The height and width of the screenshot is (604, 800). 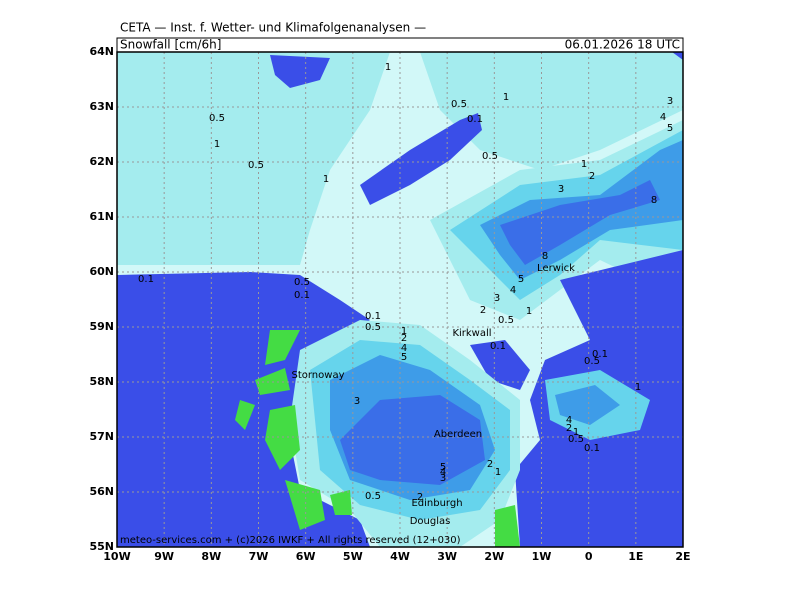 I want to click on lat-label: 55N, so click(x=101, y=546).